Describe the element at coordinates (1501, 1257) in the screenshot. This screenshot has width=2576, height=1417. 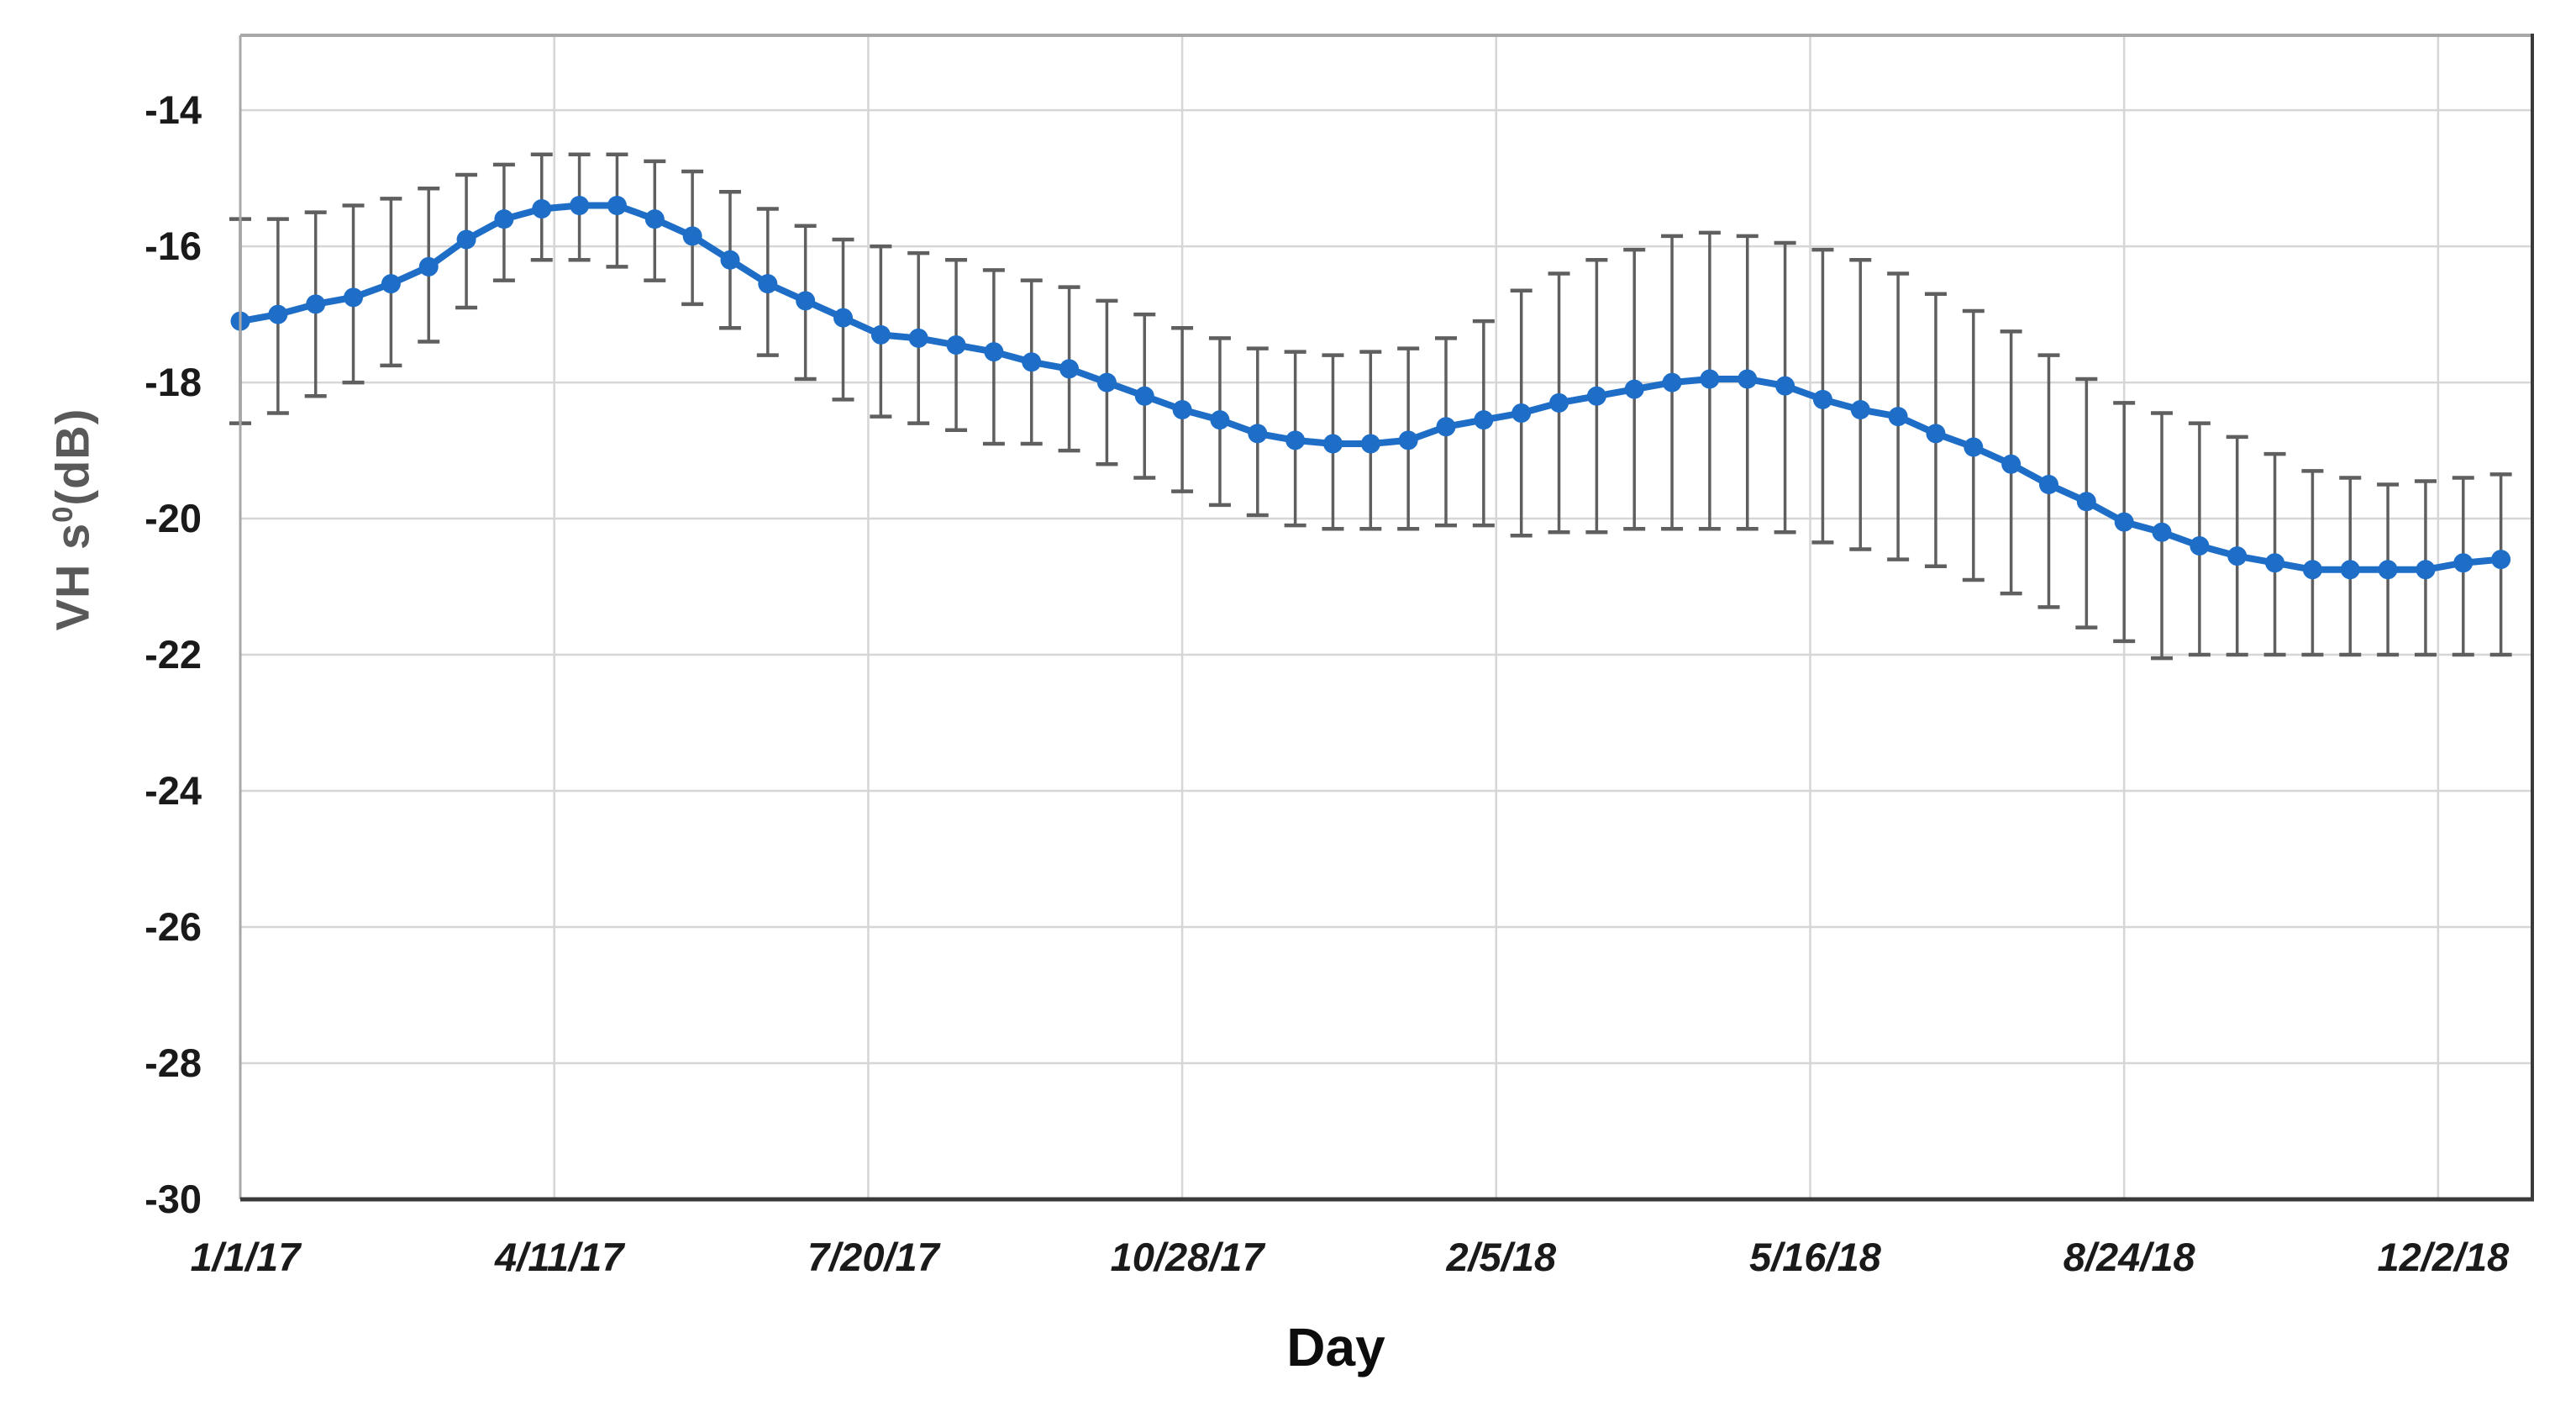
I see `x-tick-label: 2/5/18` at that location.